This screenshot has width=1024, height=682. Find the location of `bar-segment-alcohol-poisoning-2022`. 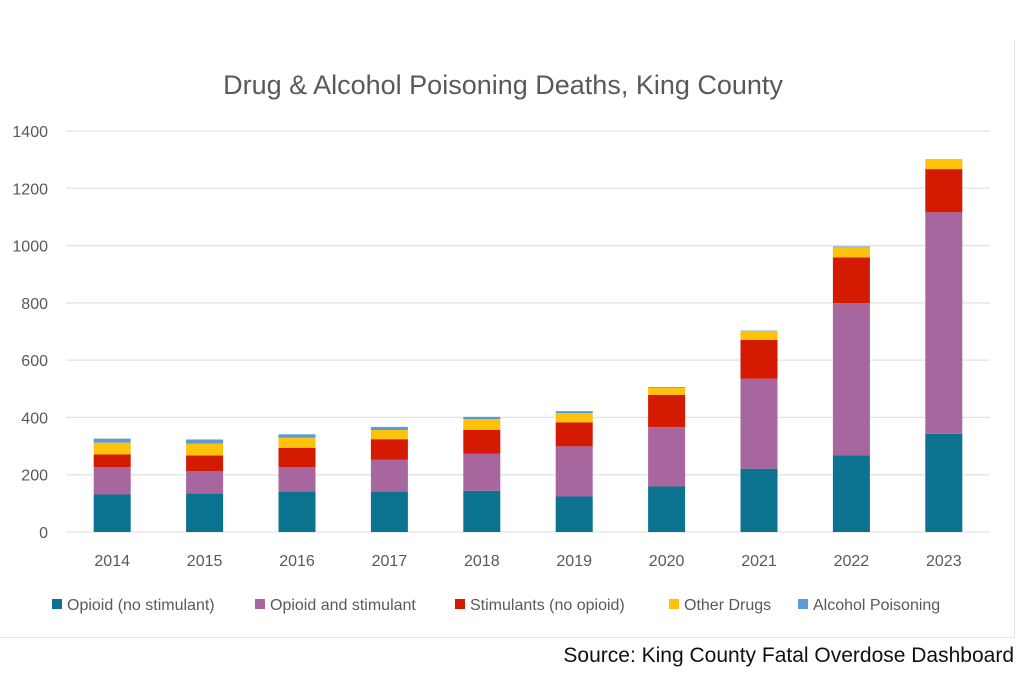

bar-segment-alcohol-poisoning-2022 is located at coordinates (851, 247).